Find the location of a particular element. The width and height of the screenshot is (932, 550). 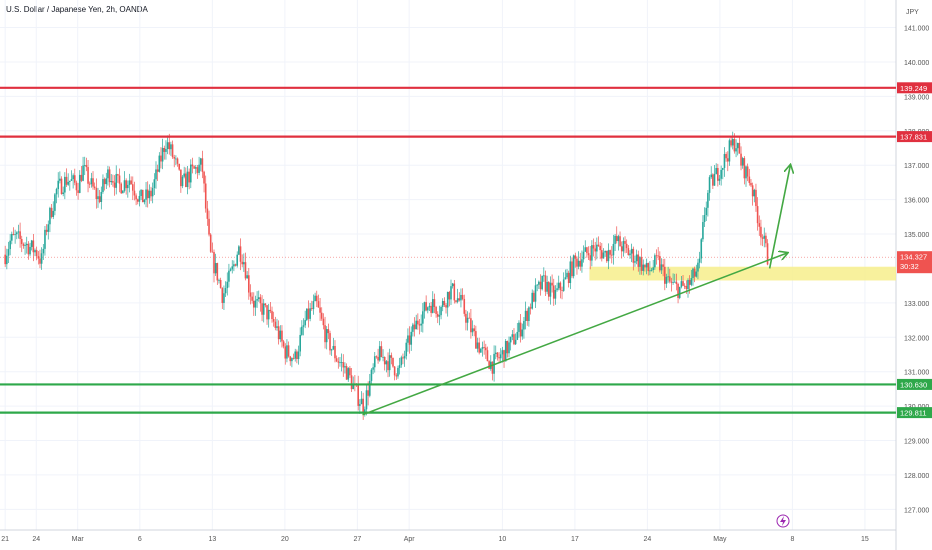

price-level-tag is located at coordinates (914, 137).